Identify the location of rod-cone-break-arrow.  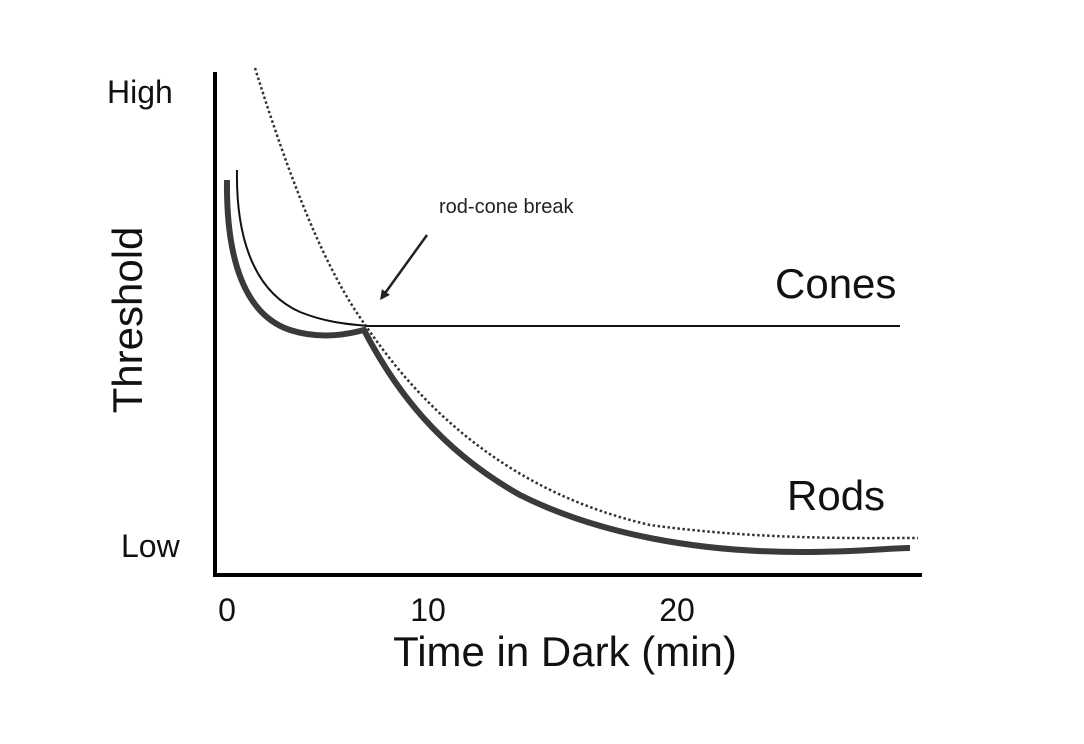
(404, 267).